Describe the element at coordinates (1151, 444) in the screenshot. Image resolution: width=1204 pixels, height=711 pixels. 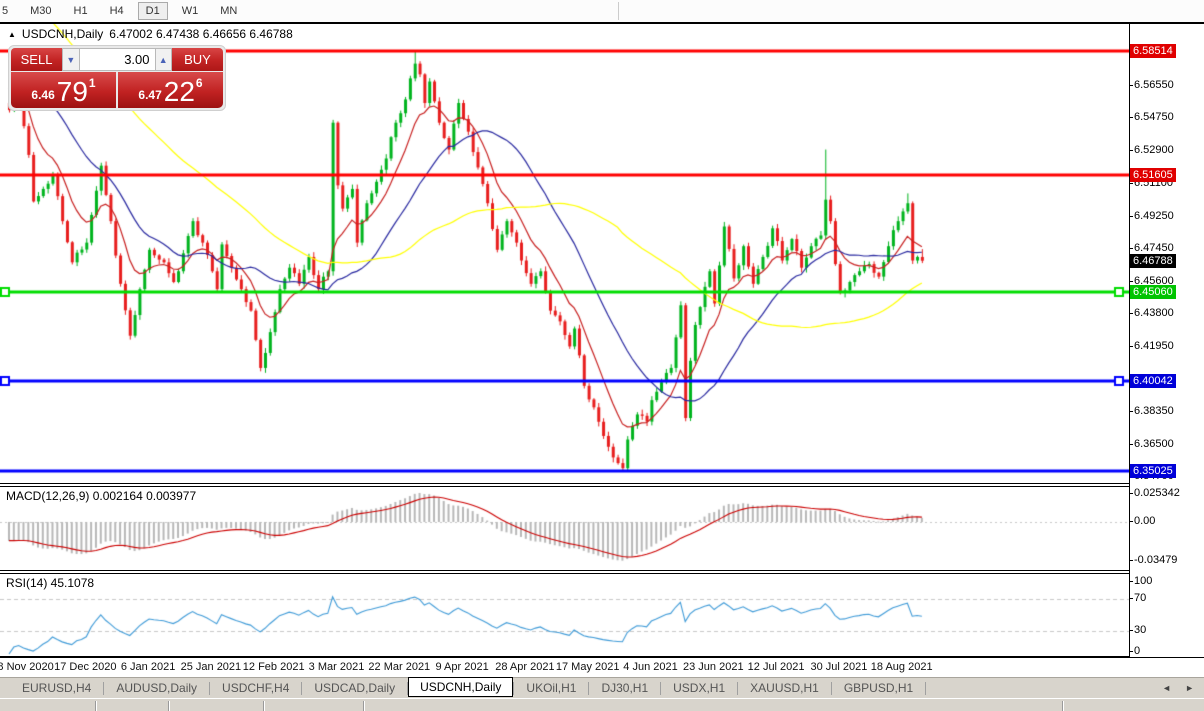
I see `price-tick-label: 6.36500` at that location.